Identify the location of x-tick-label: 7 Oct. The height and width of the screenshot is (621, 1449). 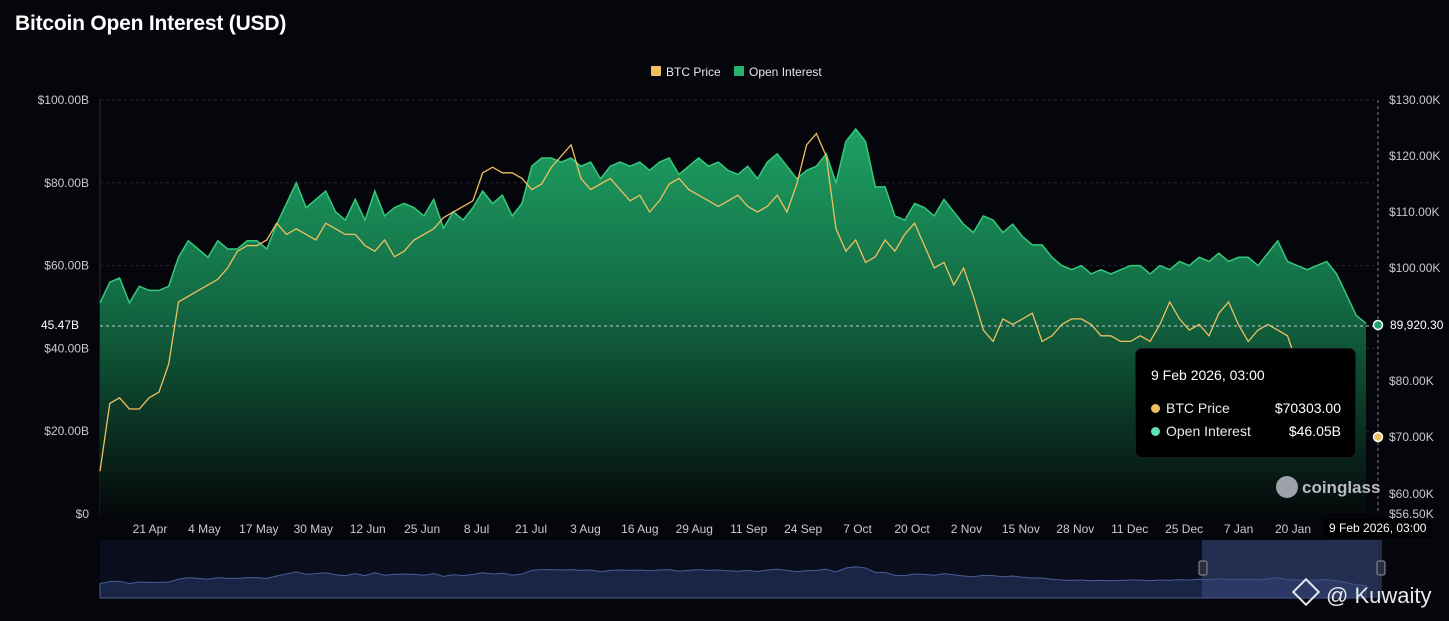
(857, 529).